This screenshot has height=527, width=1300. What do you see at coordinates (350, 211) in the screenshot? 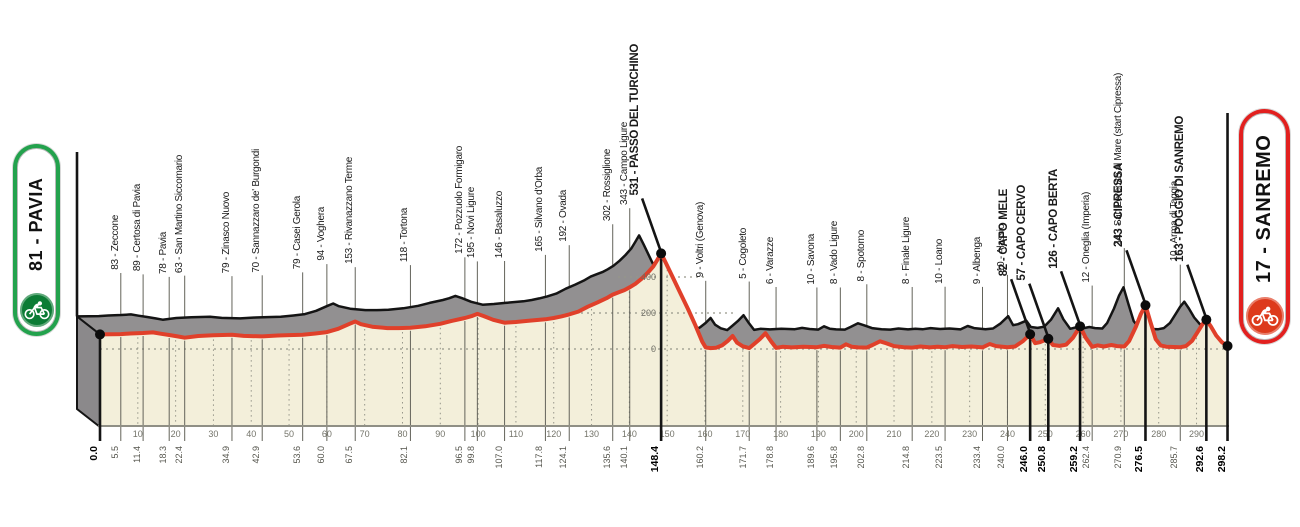
I see `waypoint-label-text: 153 - Rivanazzano Terme` at bounding box center [350, 211].